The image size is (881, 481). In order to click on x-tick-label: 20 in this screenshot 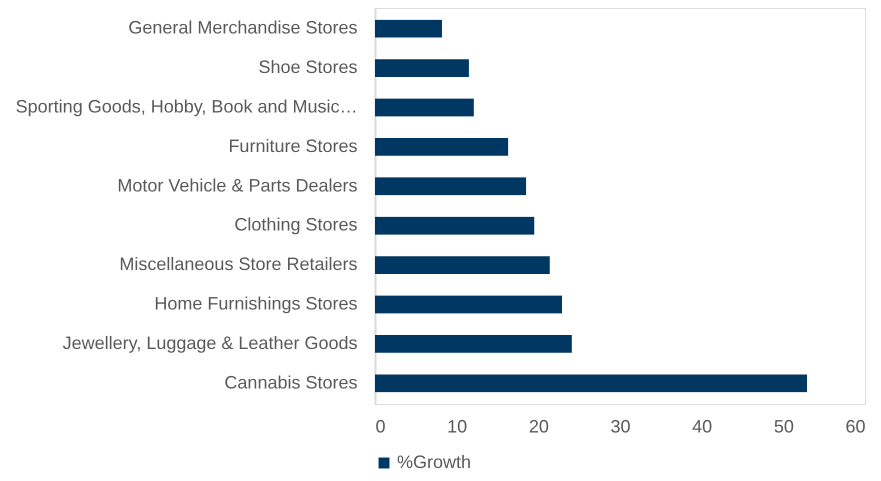, I will do `click(538, 426)`.